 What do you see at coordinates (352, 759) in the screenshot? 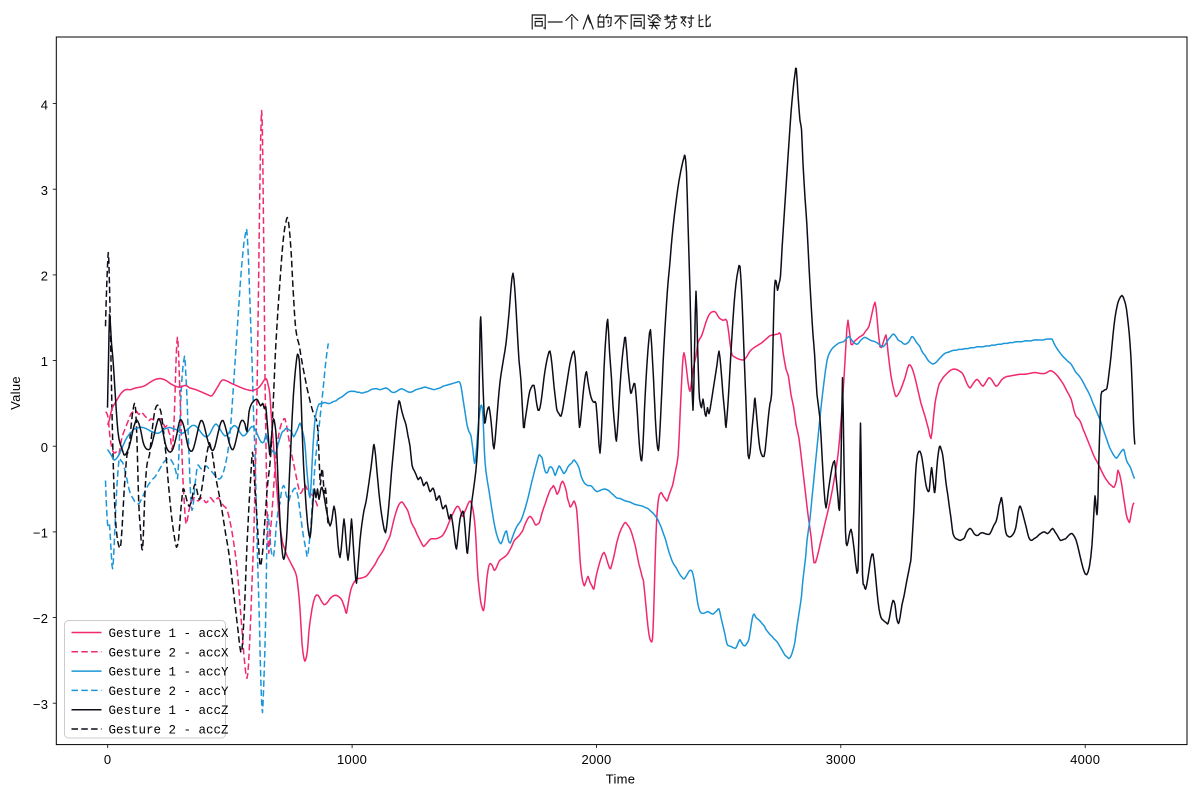
I see `svg-text: 1000` at bounding box center [352, 759].